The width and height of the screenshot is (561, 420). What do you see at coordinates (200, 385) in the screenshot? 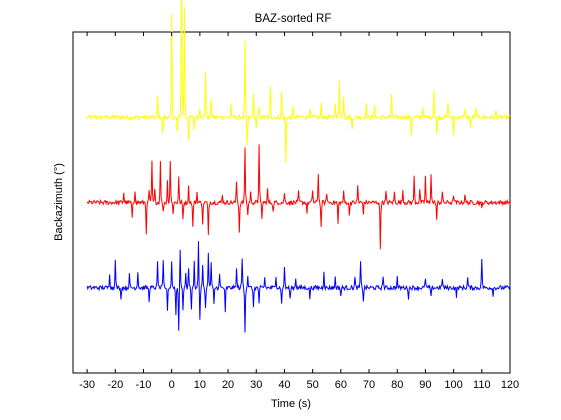
I see `x-tick-label: 10` at bounding box center [200, 385].